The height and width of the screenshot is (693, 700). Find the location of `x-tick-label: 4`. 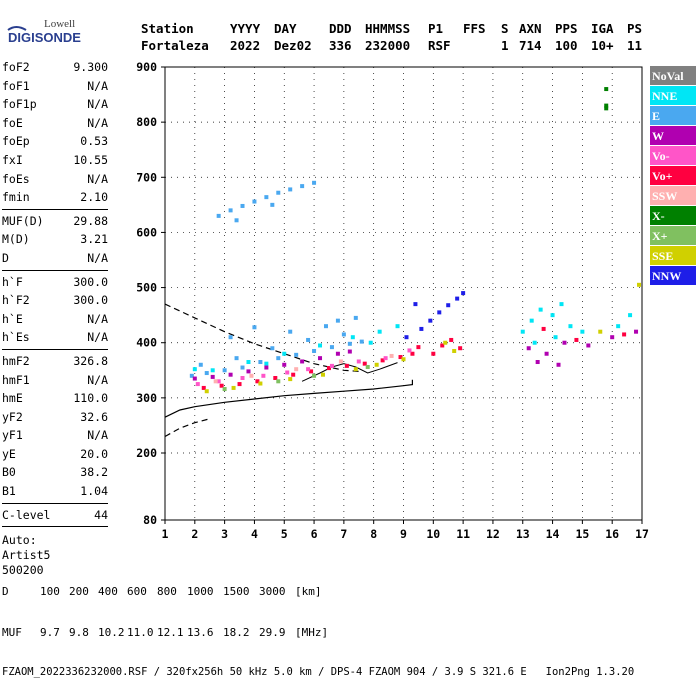

x-tick-label: 4 is located at coordinates (254, 534).